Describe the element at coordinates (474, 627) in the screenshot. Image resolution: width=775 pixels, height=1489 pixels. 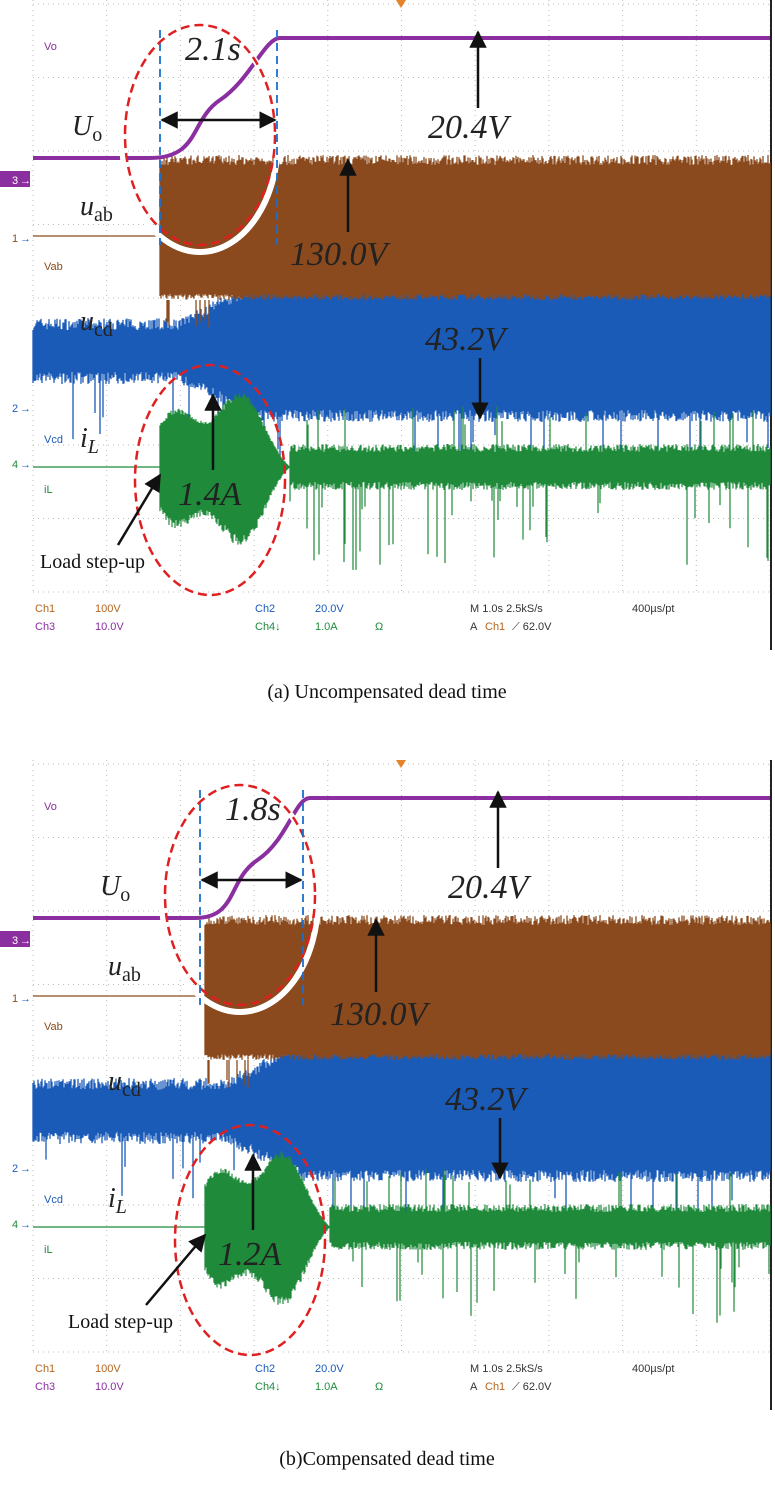
I see `scope-readout: A` at that location.